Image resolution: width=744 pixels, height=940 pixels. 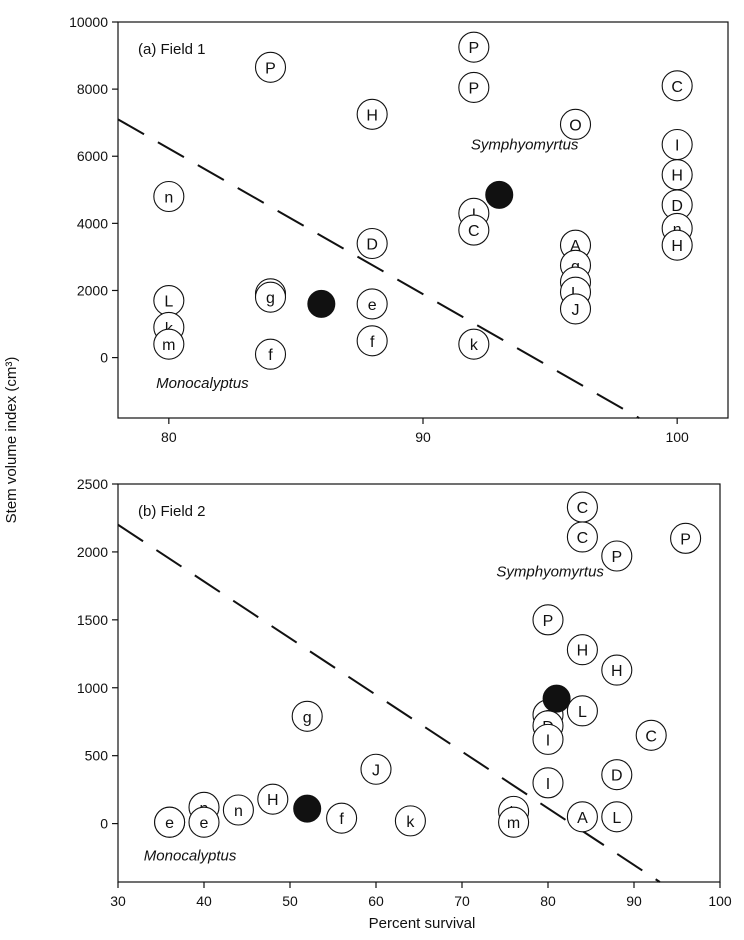 I want to click on panel-a-x-tick-label: 100, so click(x=677, y=437).